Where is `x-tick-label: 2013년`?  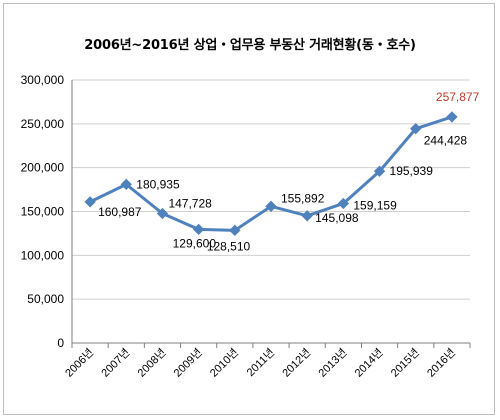 x-tick-label: 2013년 is located at coordinates (333, 363).